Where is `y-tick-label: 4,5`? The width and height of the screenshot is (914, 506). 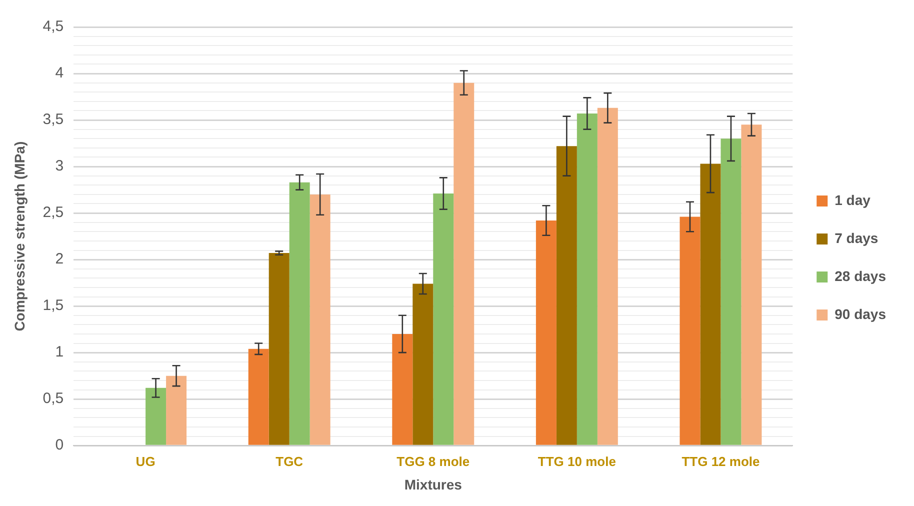
y-tick-label: 4,5 is located at coordinates (53, 27).